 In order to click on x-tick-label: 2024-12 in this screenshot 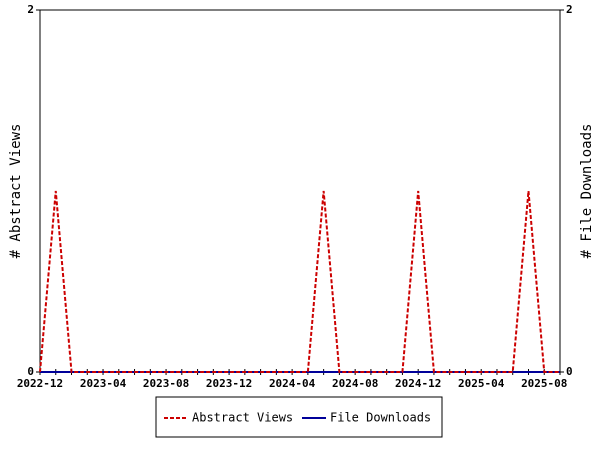, I will do `click(418, 383)`.